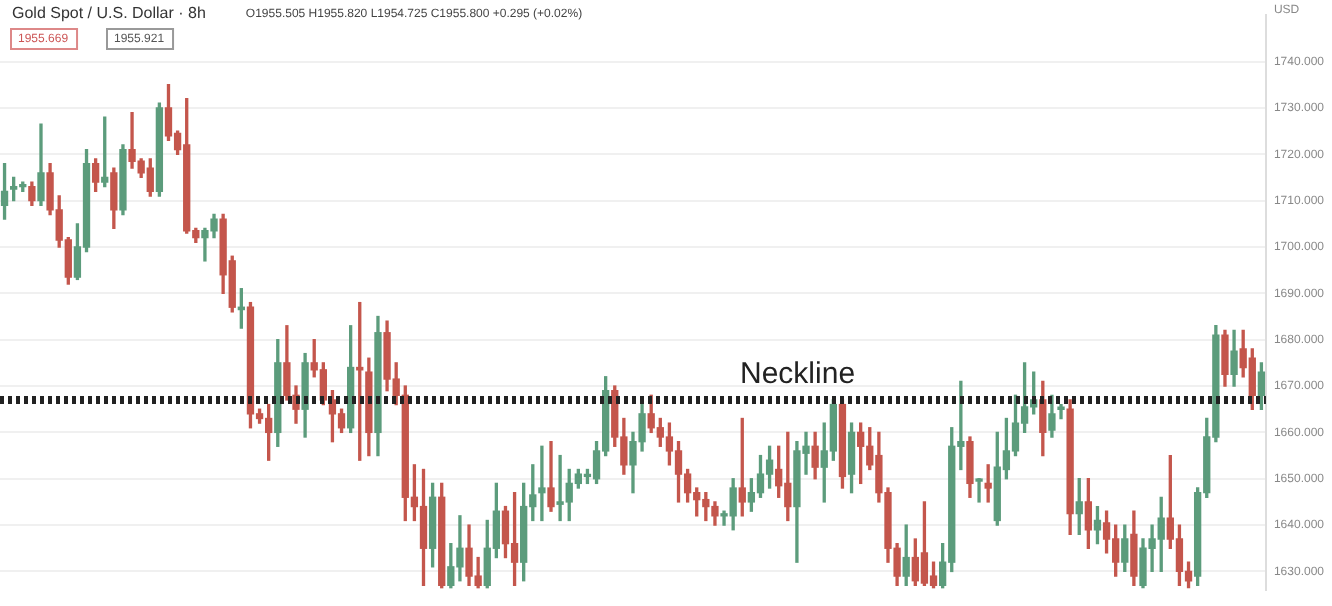 This screenshot has height=606, width=1332. I want to click on chart-title: Gold Spot / U.S. Dollar · 8h, so click(109, 13).